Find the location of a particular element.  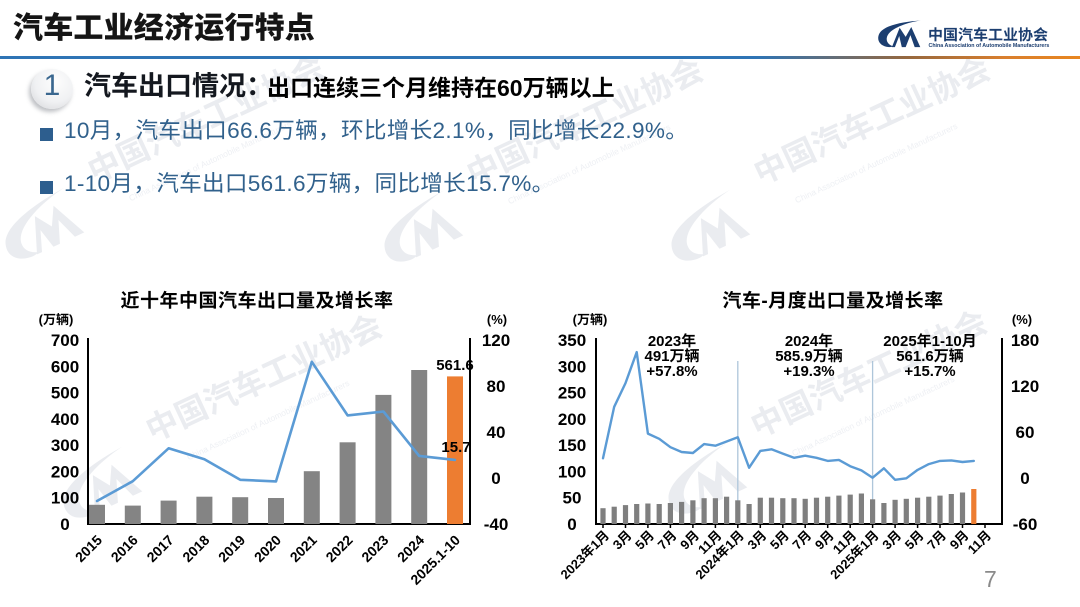

svg-text: 585.9万辆 is located at coordinates (809, 356).